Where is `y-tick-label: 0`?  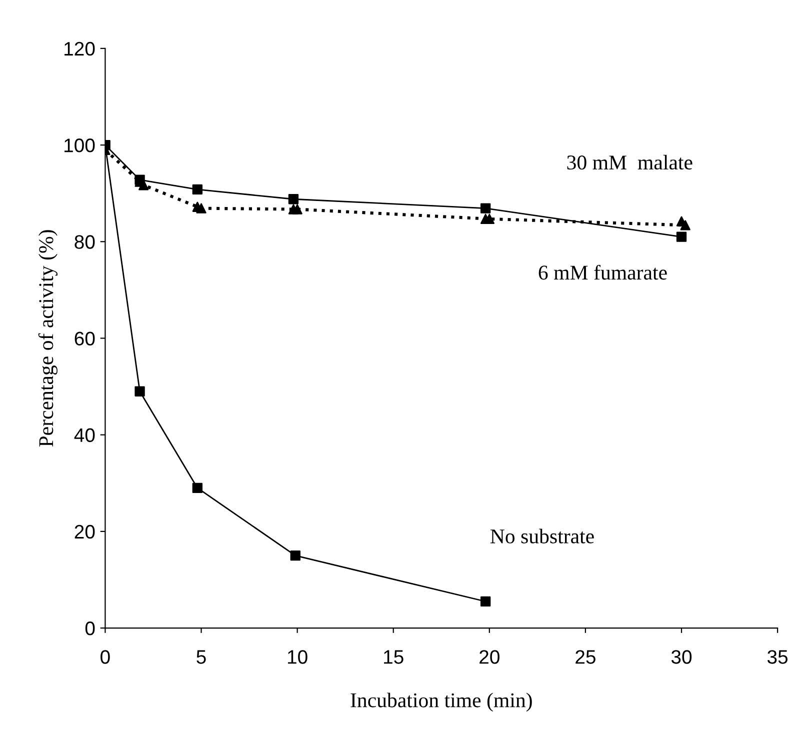
y-tick-label: 0 is located at coordinates (90, 629).